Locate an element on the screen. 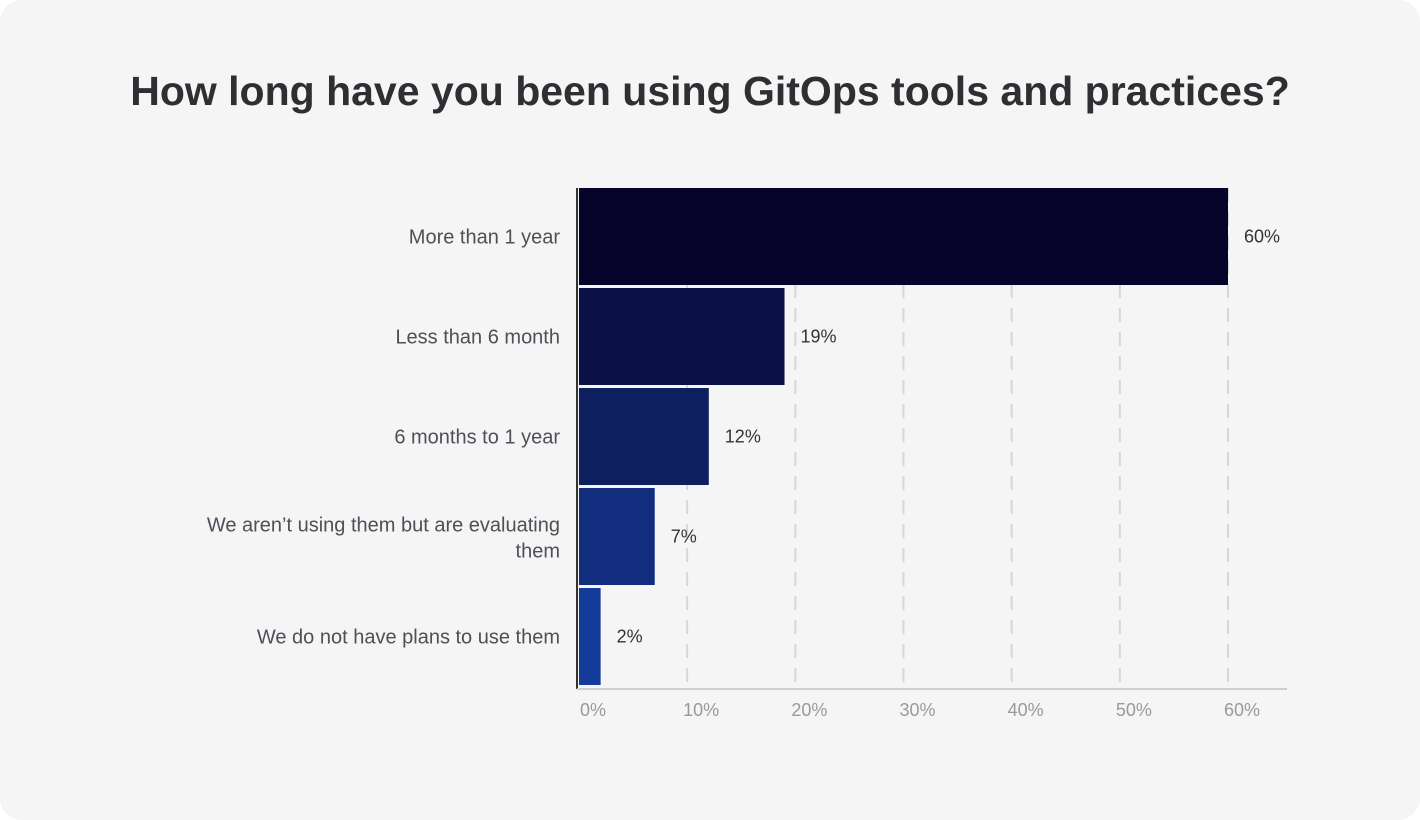 The height and width of the screenshot is (820, 1420). x-tick-label: 30% is located at coordinates (917, 710).